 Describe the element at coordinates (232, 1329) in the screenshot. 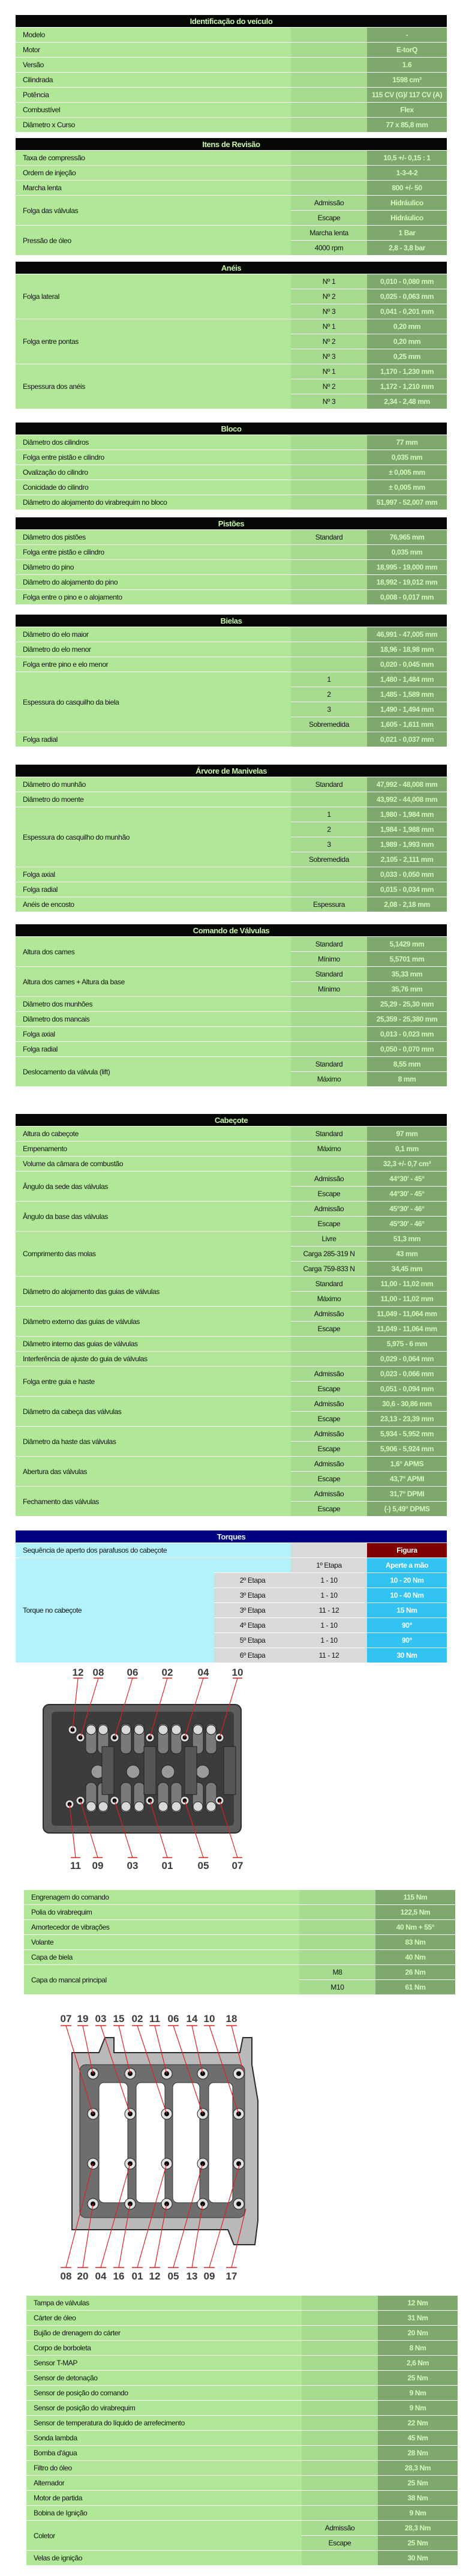

I see `table-row: Escape 11,049 - 11,064 mm` at that location.